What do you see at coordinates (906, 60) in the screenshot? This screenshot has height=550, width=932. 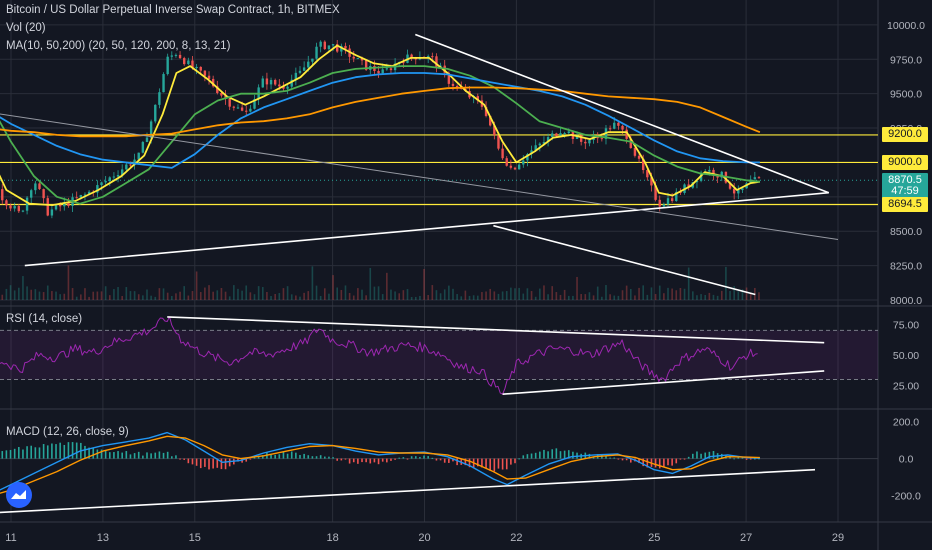 I see `y-tick-label: 9750.0` at bounding box center [906, 60].